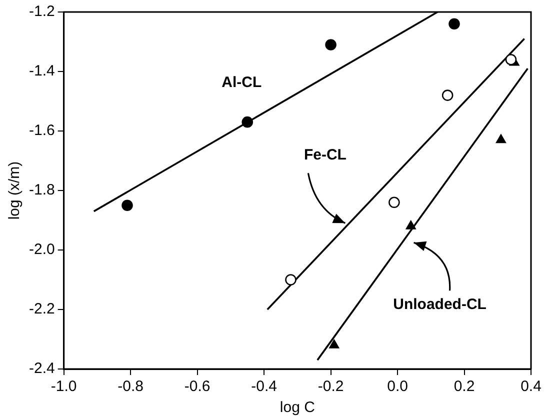 This screenshot has height=419, width=553. Describe the element at coordinates (439, 304) in the screenshot. I see `series-label: Unloaded-CL` at that location.